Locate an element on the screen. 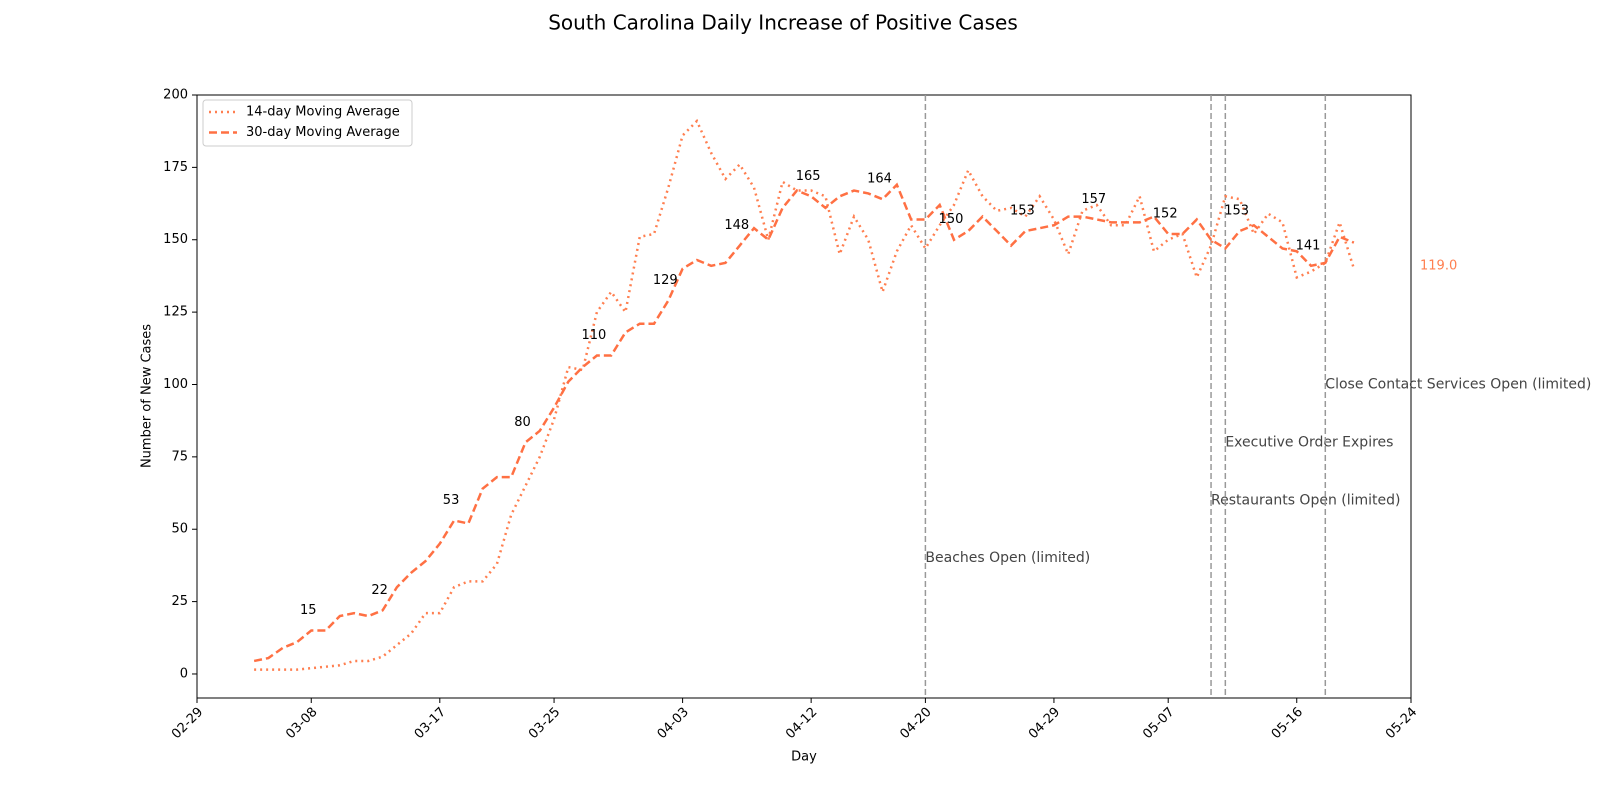  value-label: 110 is located at coordinates (593, 335).